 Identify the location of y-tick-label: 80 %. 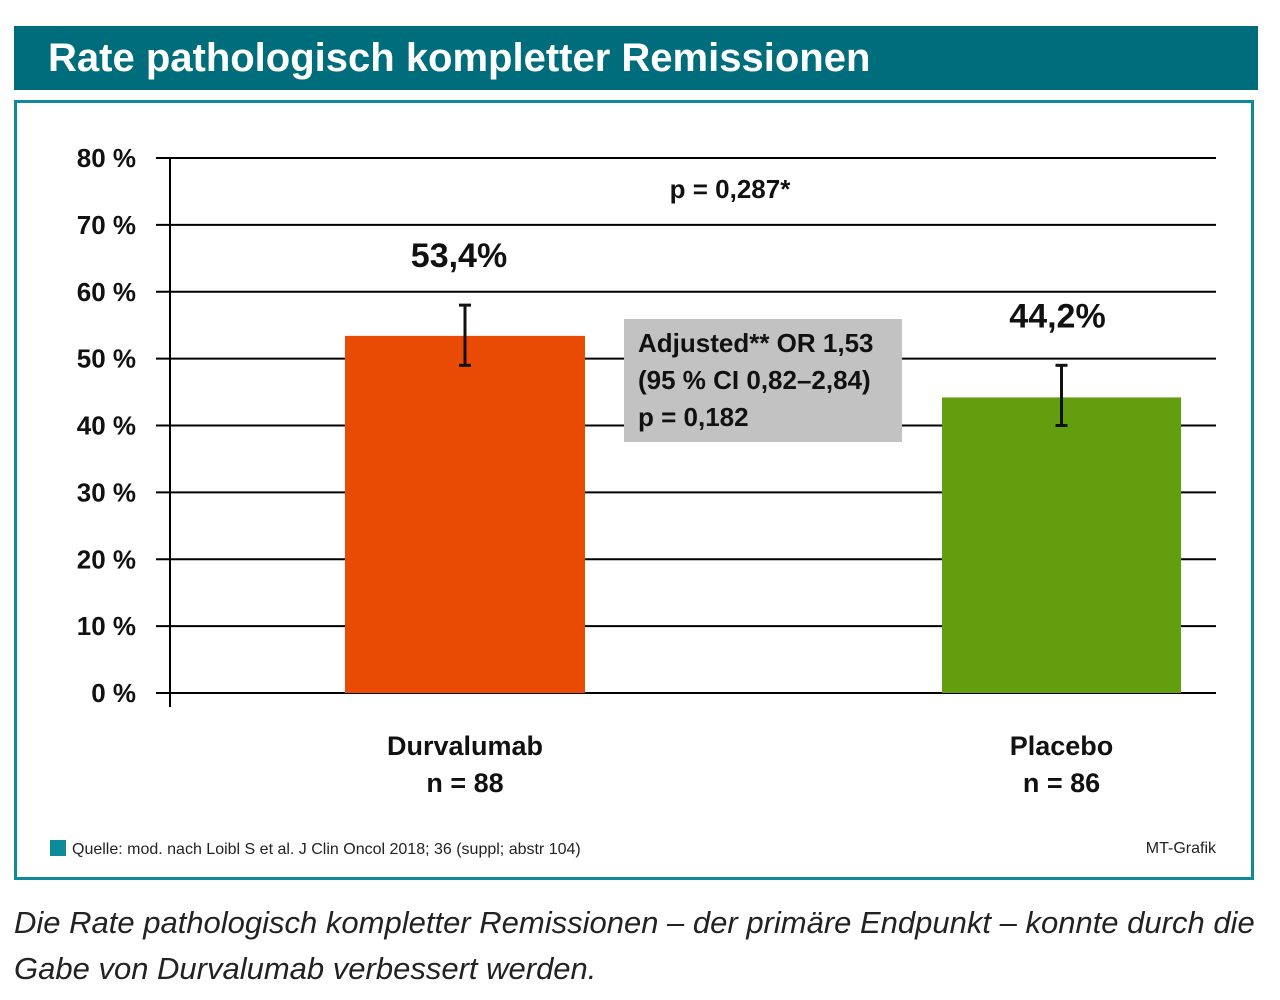
(106, 158).